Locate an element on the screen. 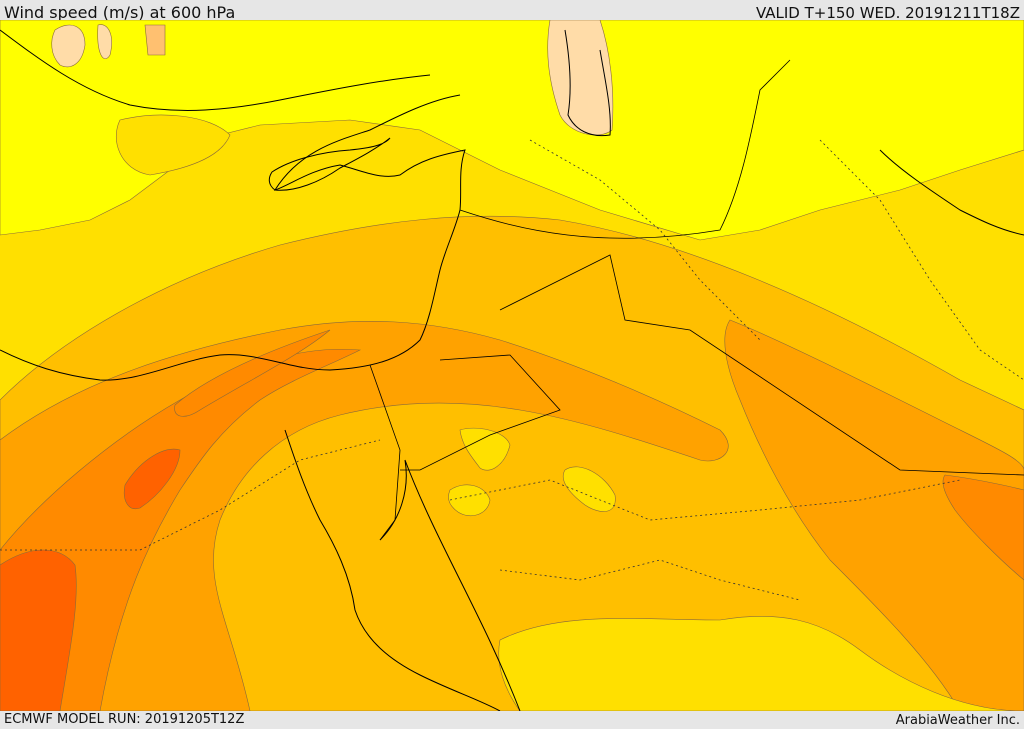 This screenshot has width=1024, height=729. calm-patch-tiny is located at coordinates (104, 42).